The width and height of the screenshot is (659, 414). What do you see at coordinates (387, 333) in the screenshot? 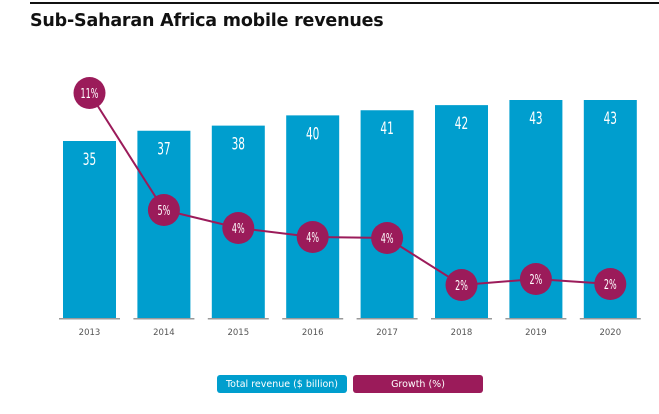
I see `x-tick-label-2017: 2017` at bounding box center [387, 333].